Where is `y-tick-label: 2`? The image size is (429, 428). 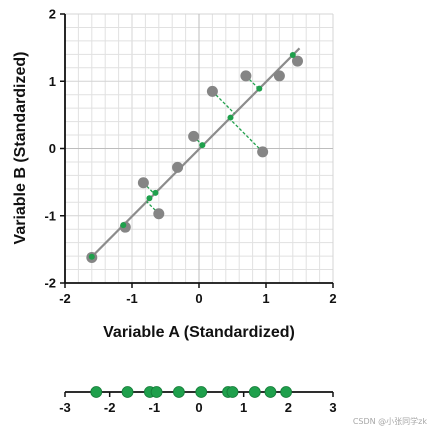 y-tick-label: 2 is located at coordinates (52, 14).